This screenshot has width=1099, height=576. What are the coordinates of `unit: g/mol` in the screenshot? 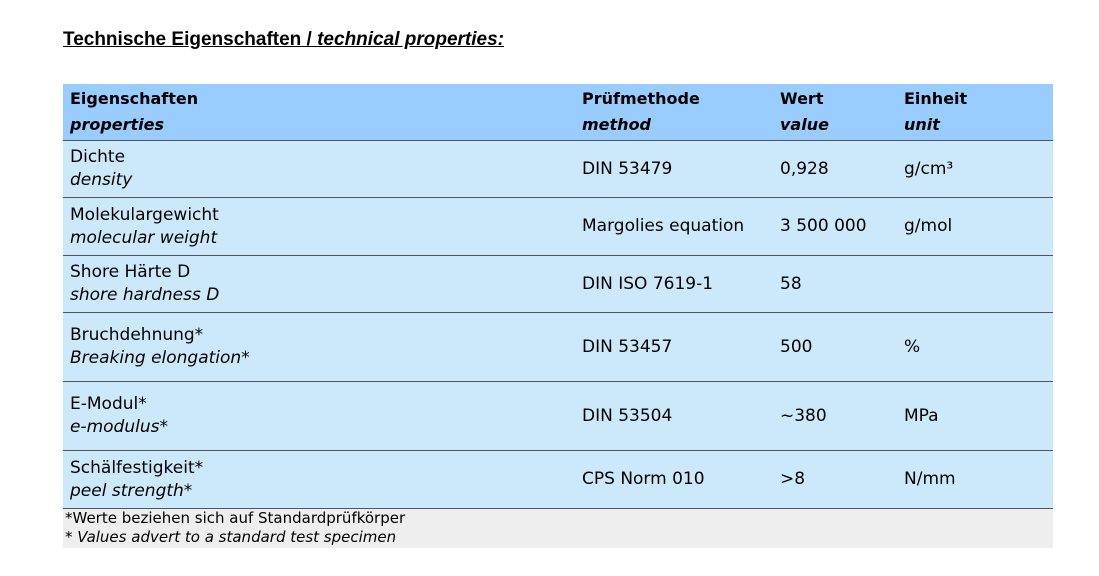 It's located at (928, 226).